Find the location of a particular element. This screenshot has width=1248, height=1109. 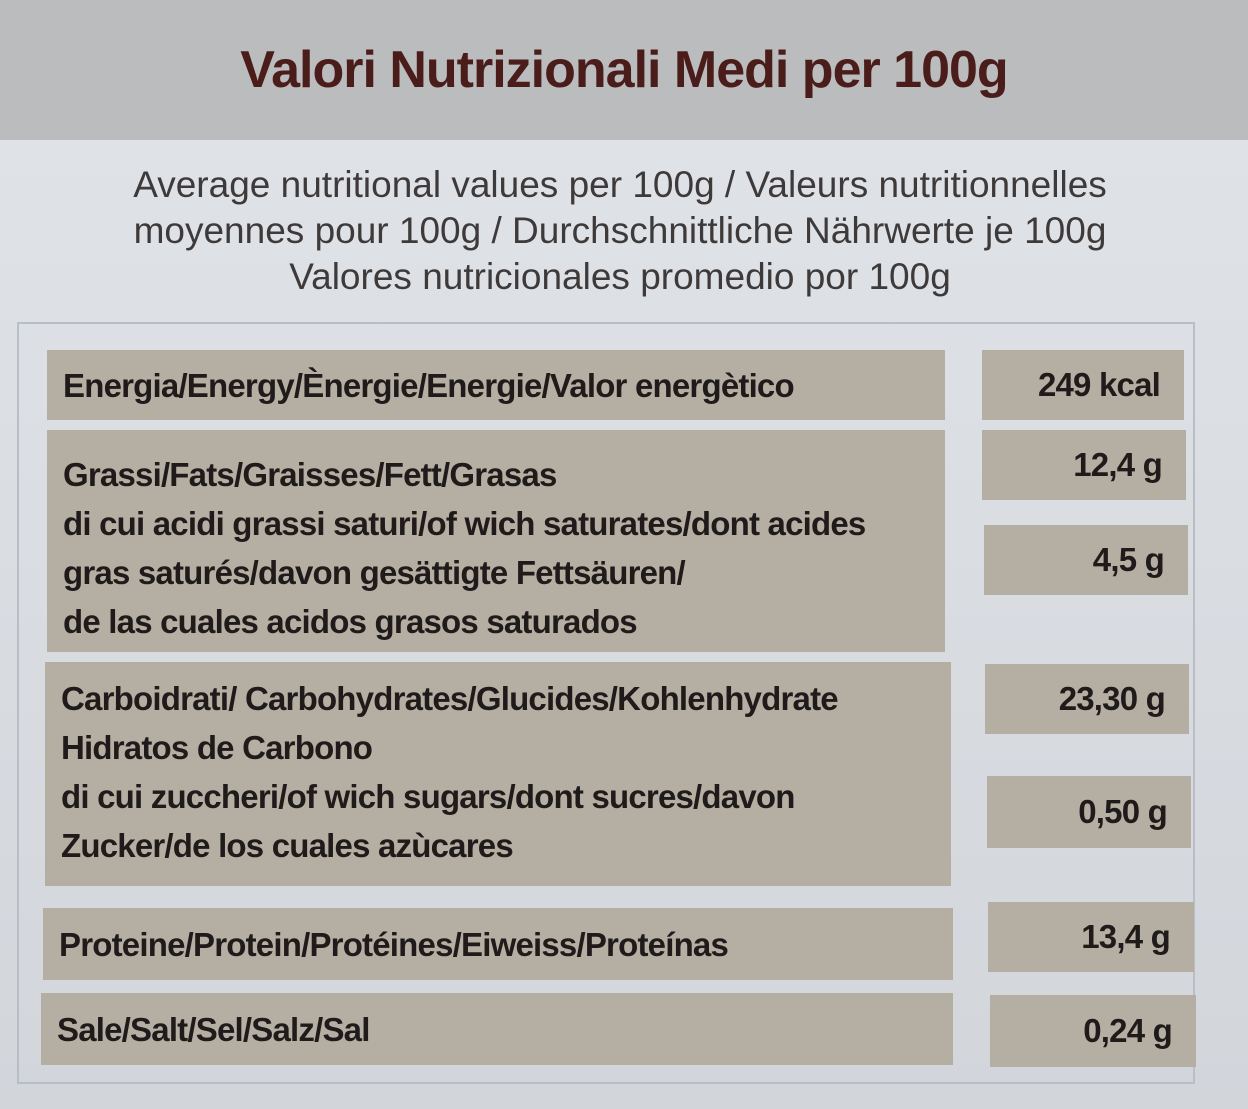

carbs-label-line: Hidratos de Carbono is located at coordinates (217, 747).